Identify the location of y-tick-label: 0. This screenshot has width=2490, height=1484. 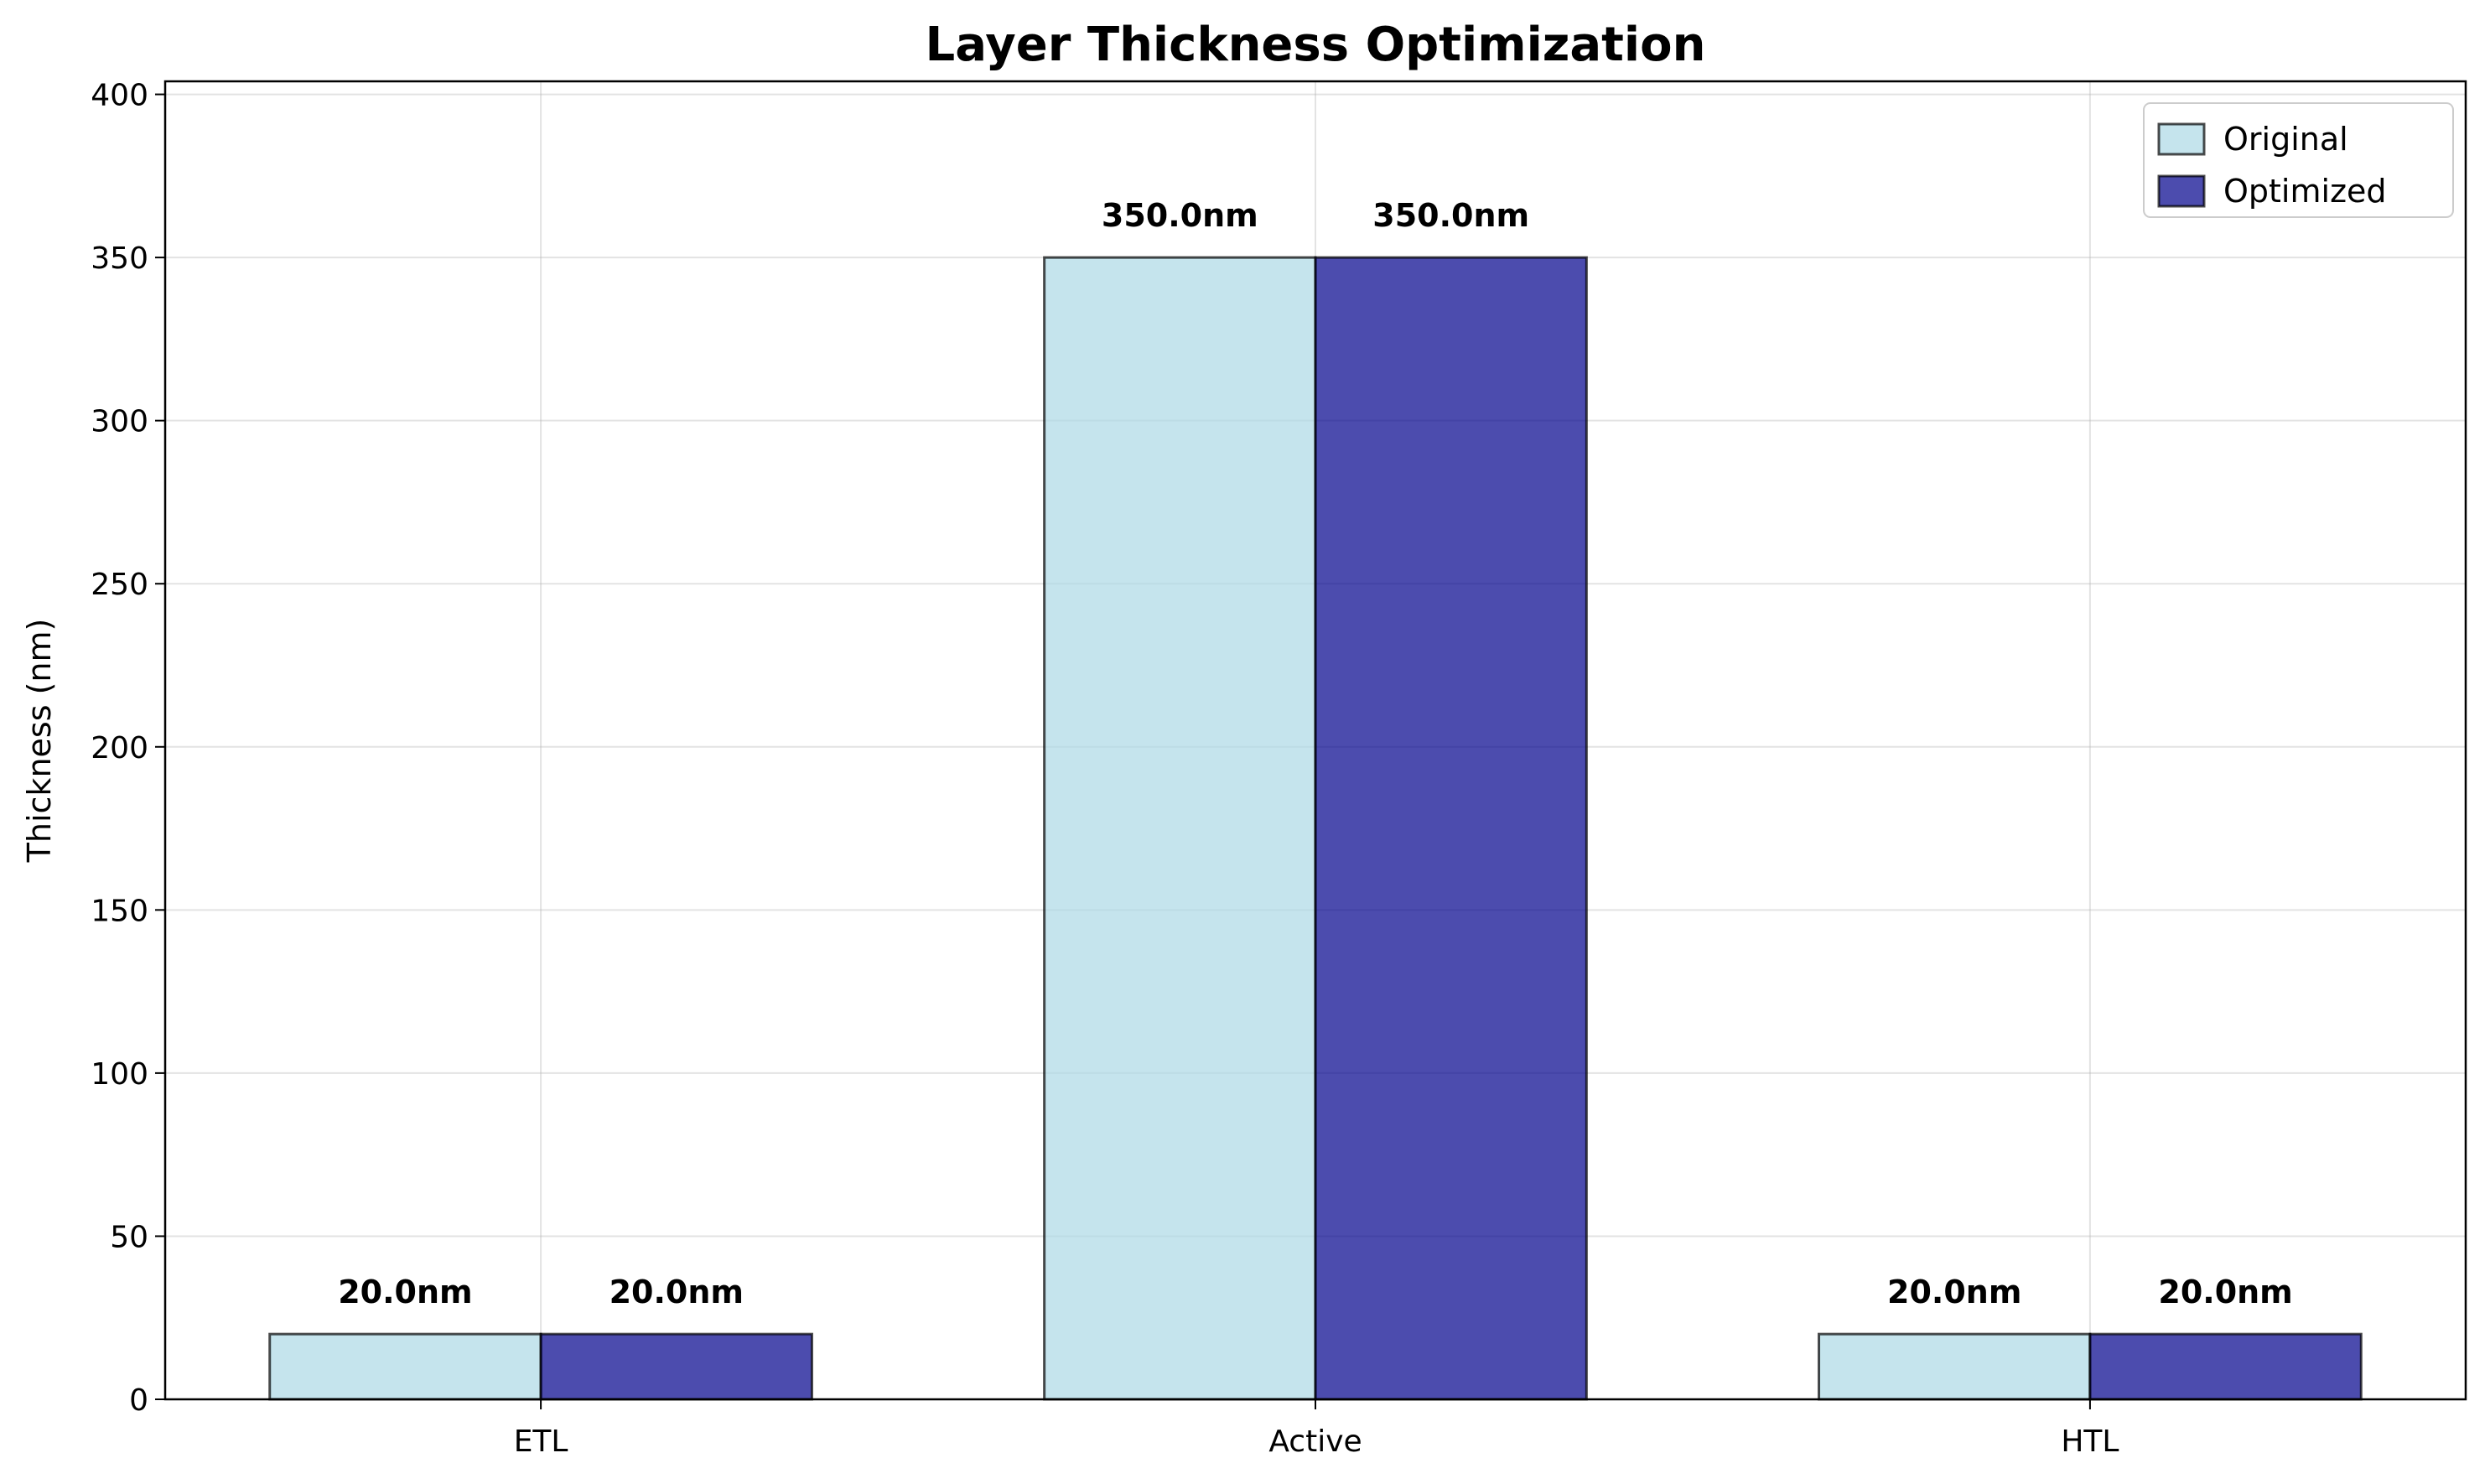
(138, 1400).